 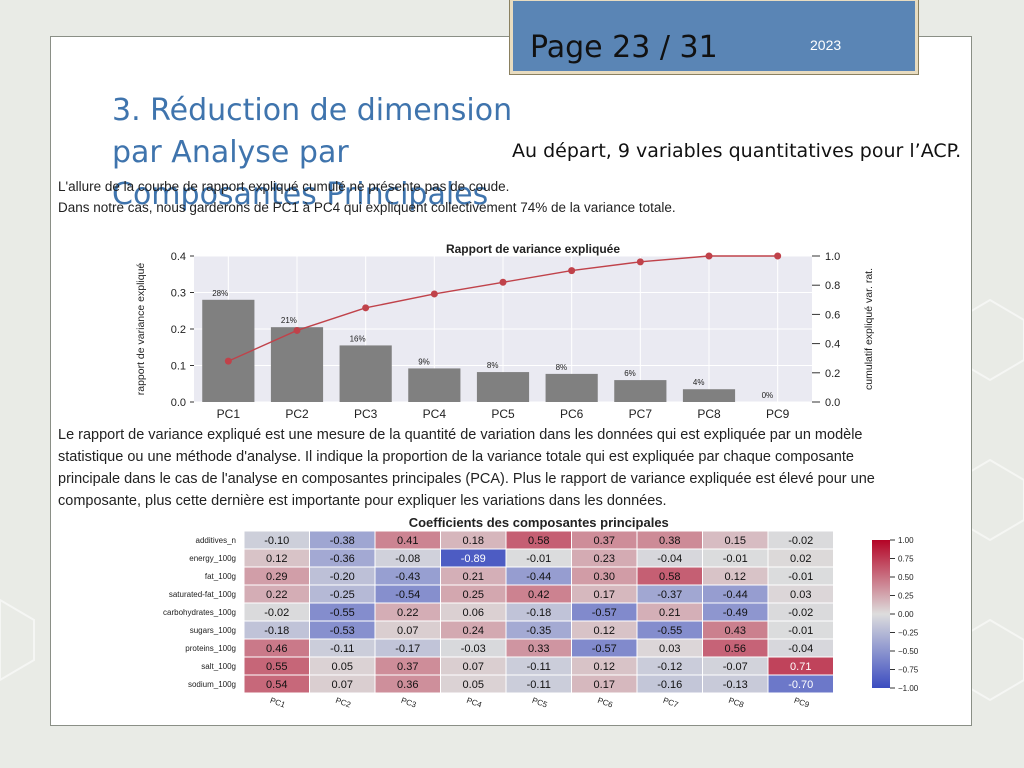 I want to click on cell-value: 0.23, so click(x=604, y=559).